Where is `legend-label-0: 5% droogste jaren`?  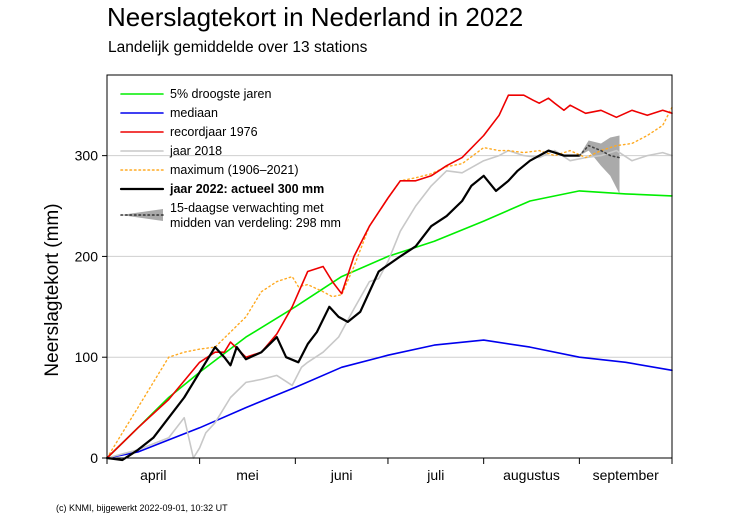 legend-label-0: 5% droogste jaren is located at coordinates (221, 94).